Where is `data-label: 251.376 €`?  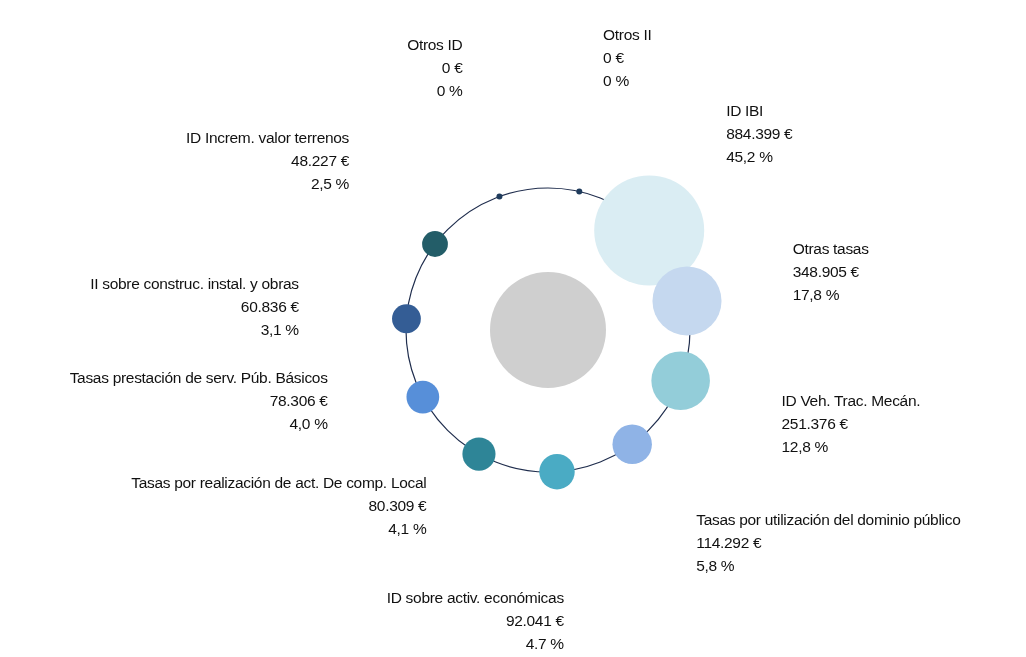 data-label: 251.376 € is located at coordinates (815, 423).